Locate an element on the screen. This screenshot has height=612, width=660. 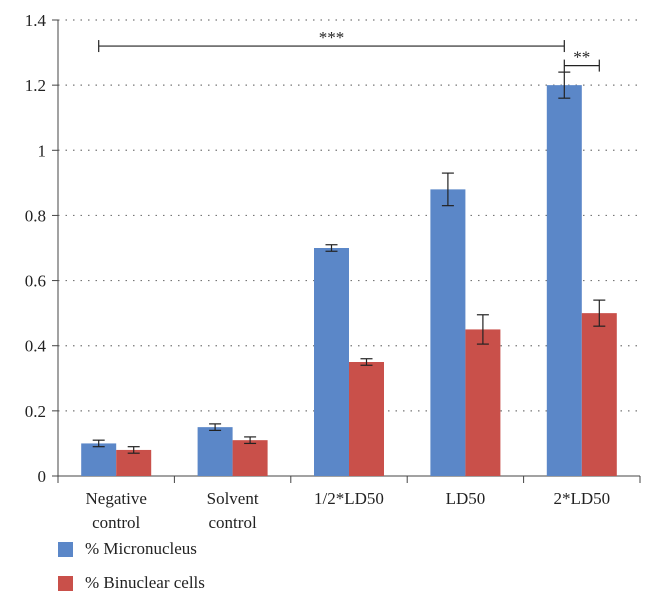
legend-item-micronucleus: % Micronucleus is located at coordinates (131, 549).